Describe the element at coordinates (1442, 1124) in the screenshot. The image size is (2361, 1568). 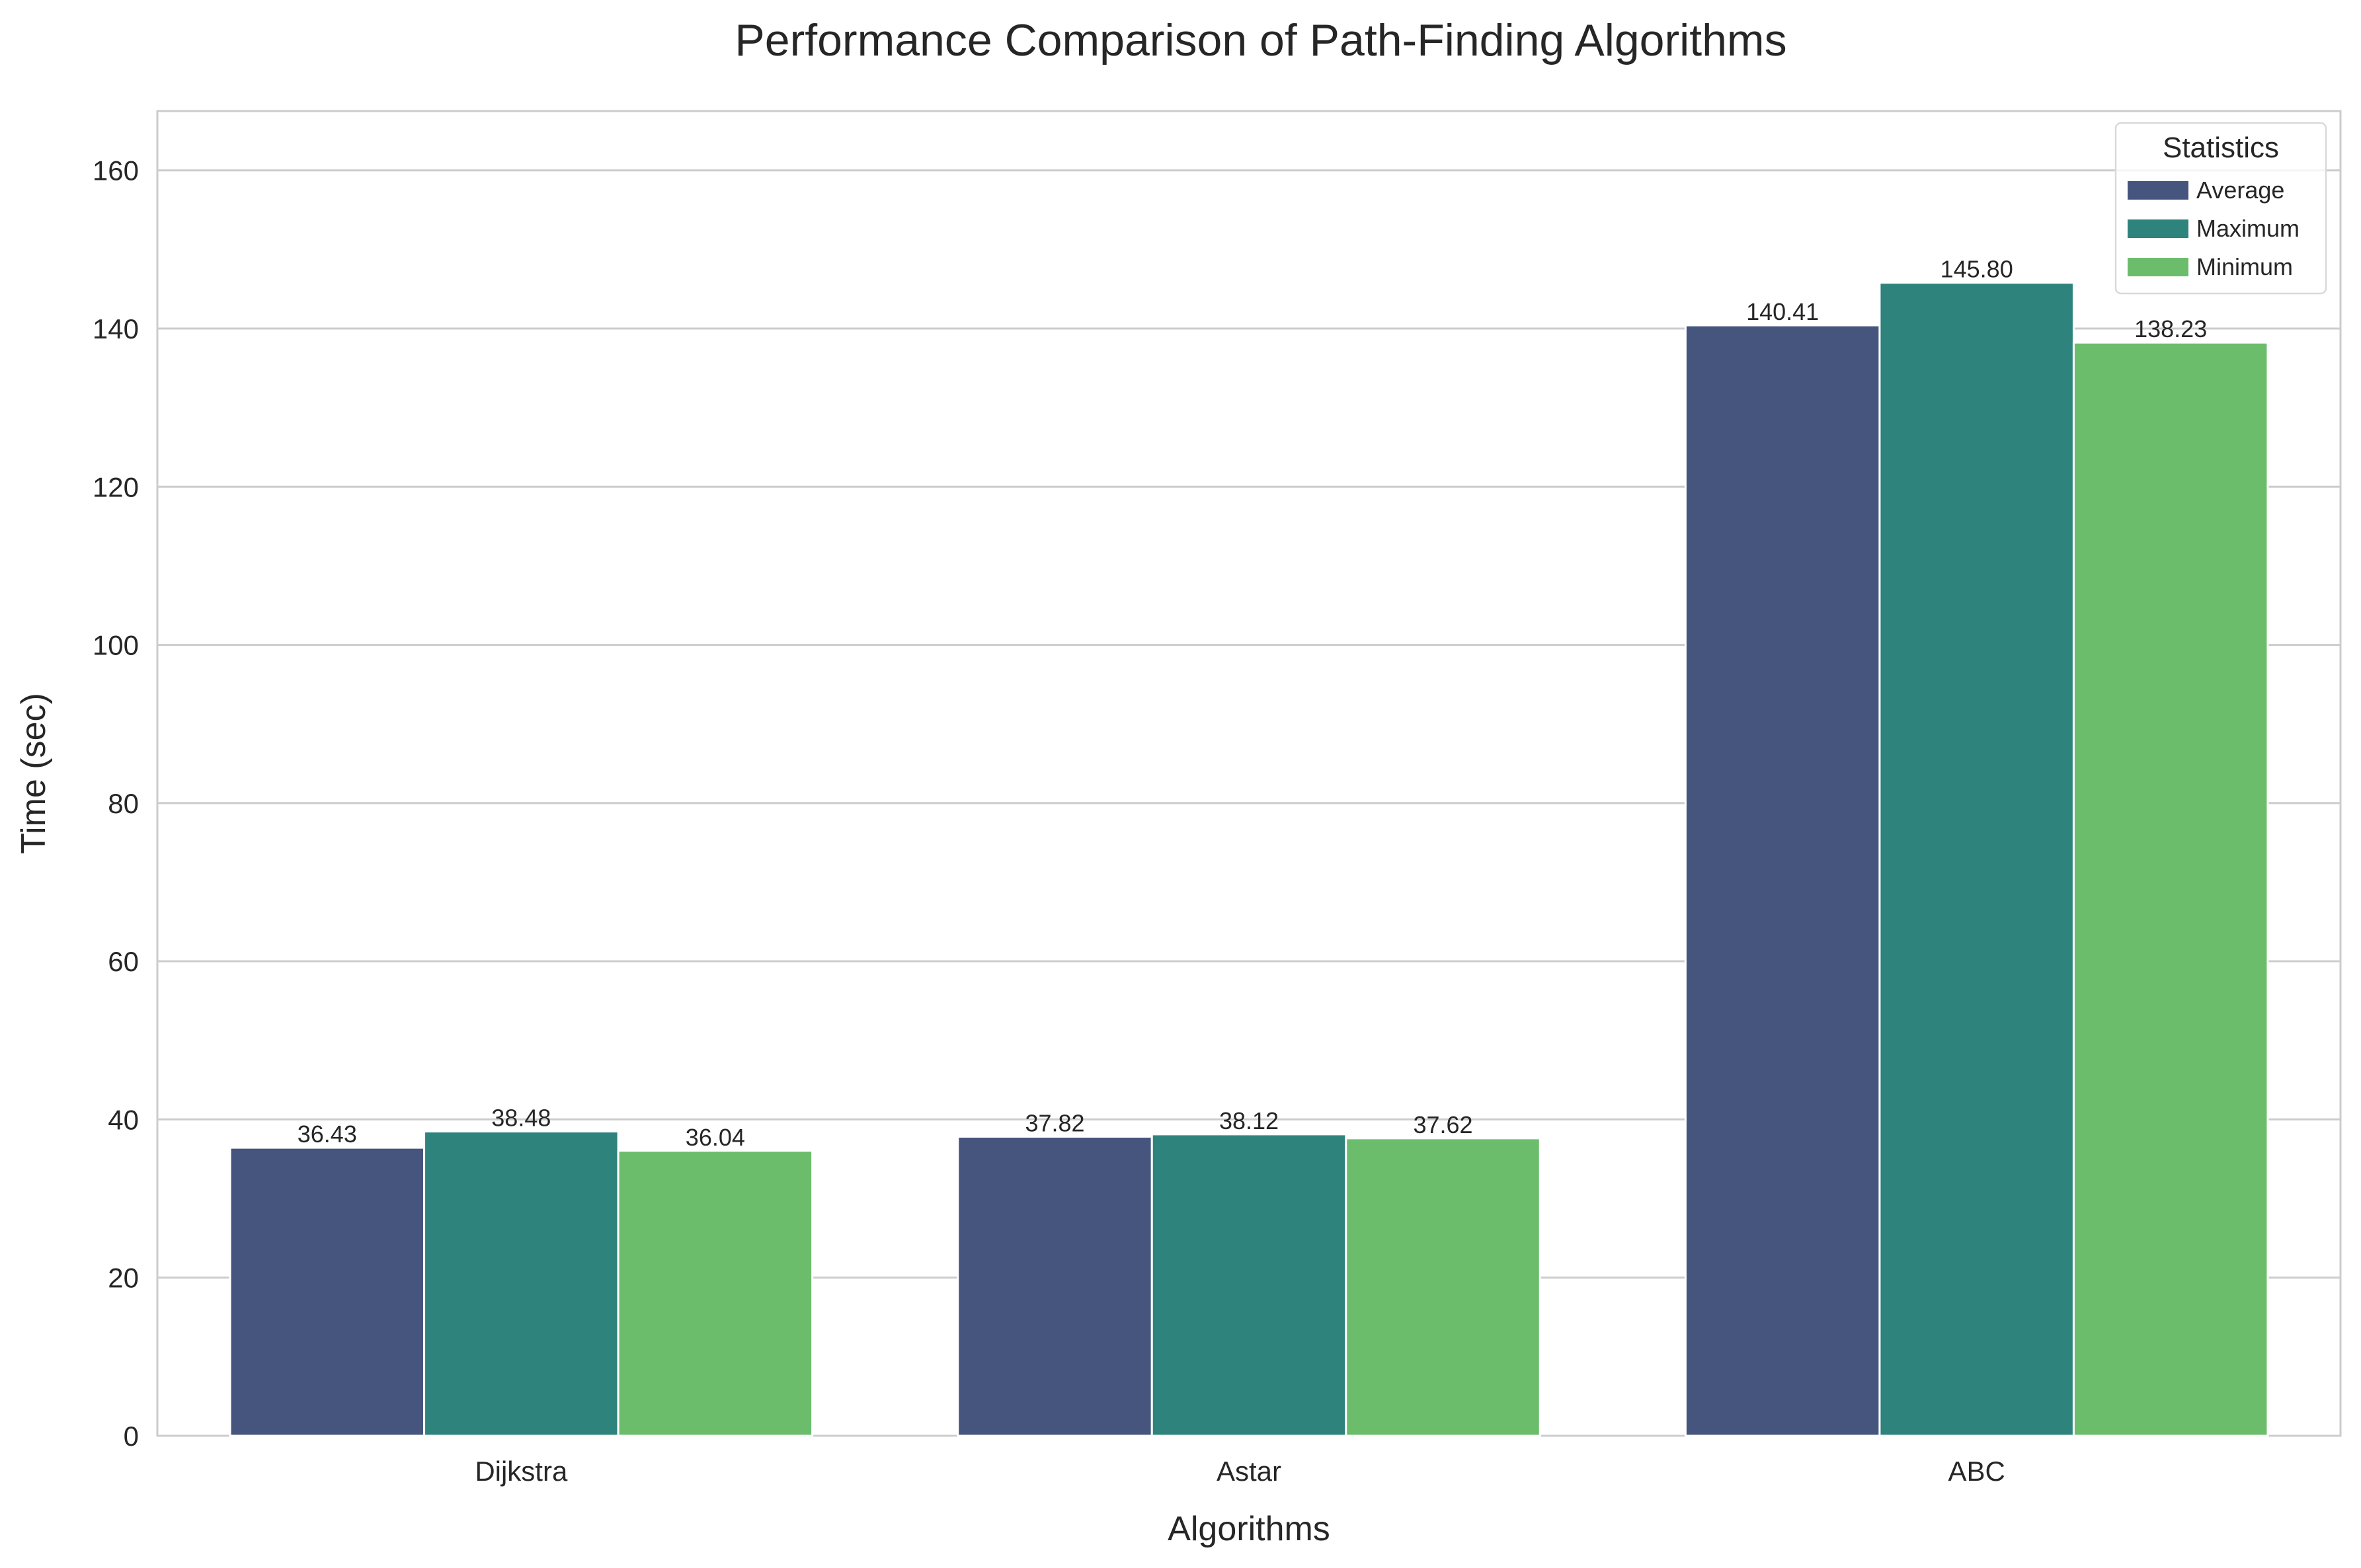
I see `data-label: 37.62` at that location.